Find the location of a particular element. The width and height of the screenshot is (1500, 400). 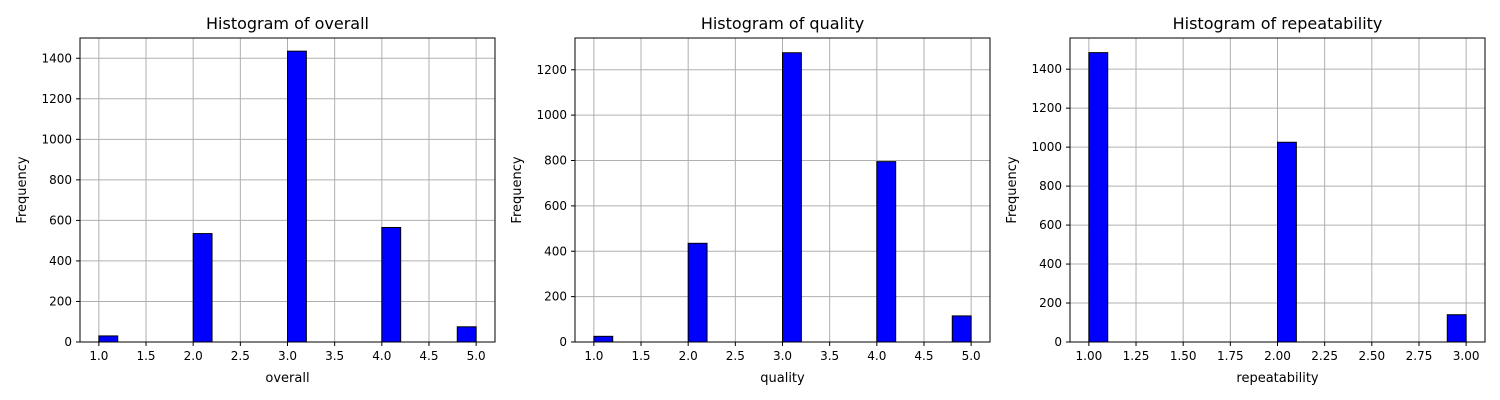

x-tick-label: 2.50 is located at coordinates (1371, 356).